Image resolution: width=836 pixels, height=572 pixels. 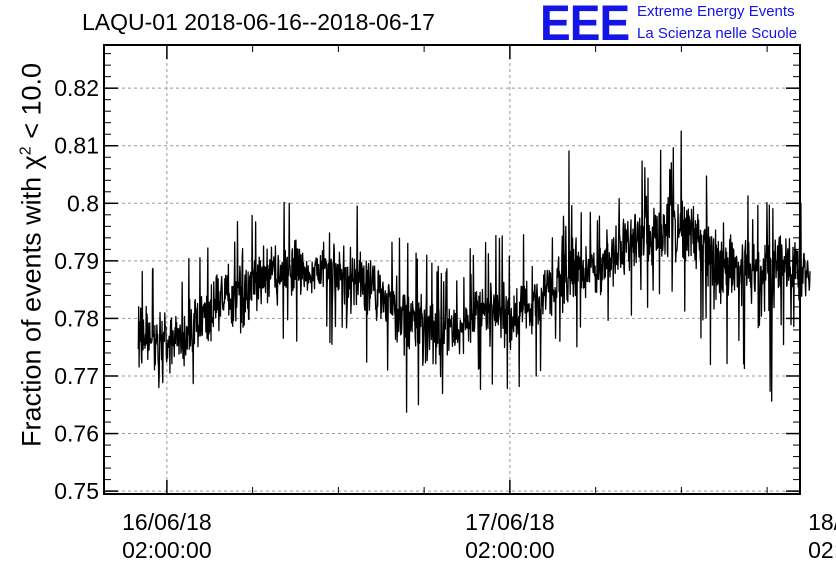 What do you see at coordinates (510, 522) in the screenshot?
I see `x-tick-label-date: 17/06/18` at bounding box center [510, 522].